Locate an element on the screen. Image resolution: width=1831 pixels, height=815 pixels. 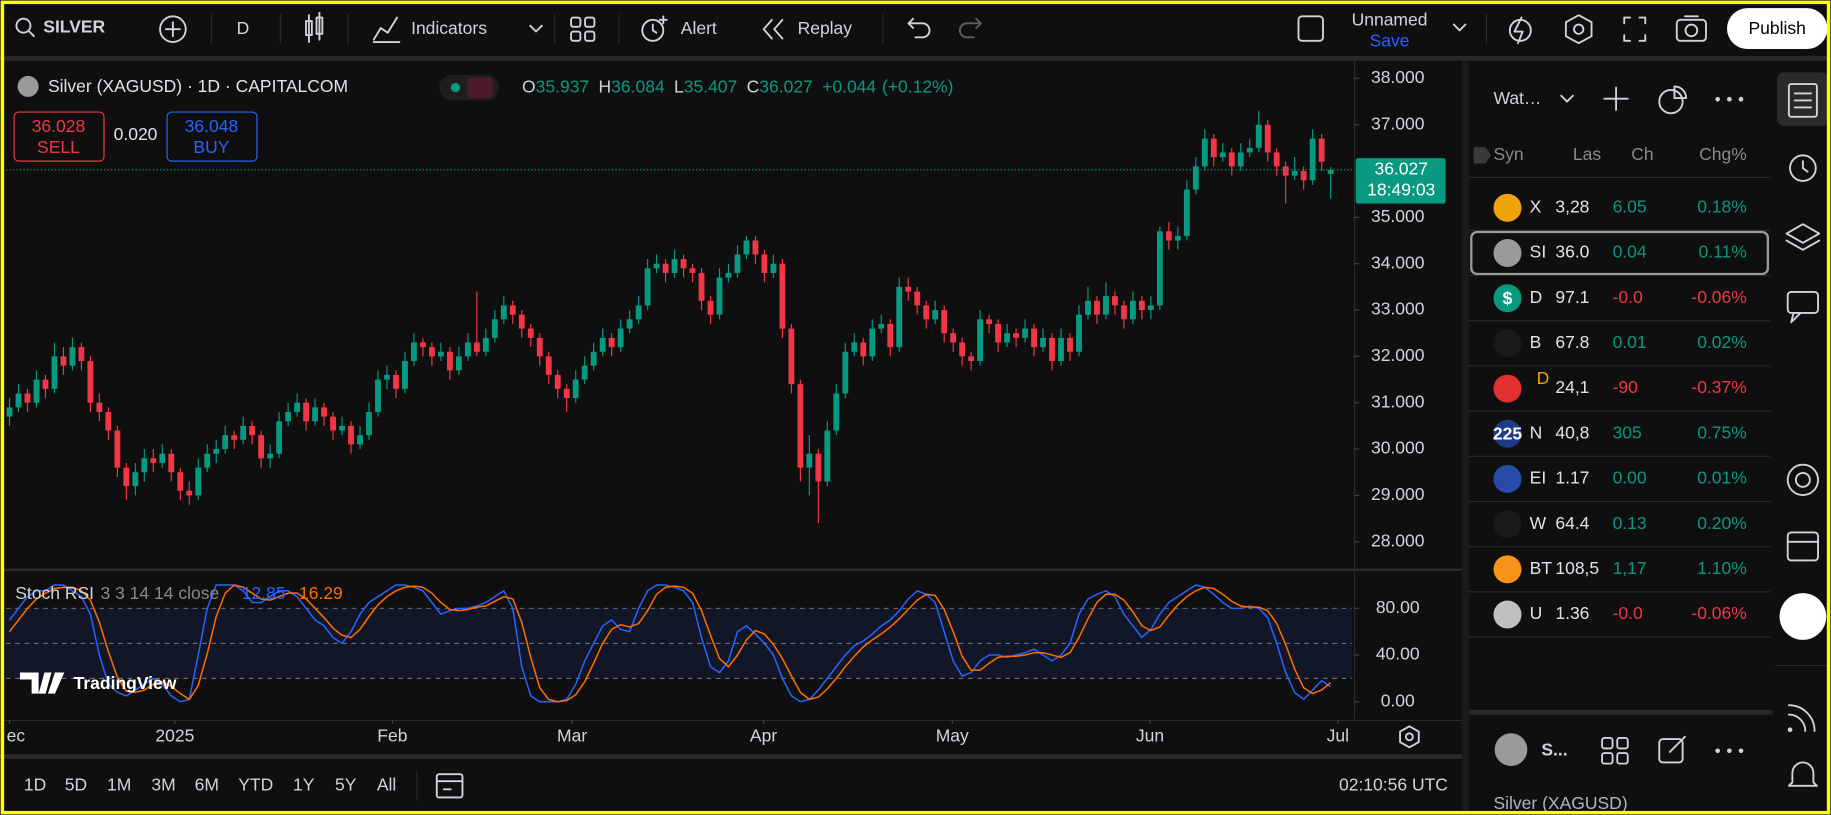
settings is located at coordinates (1578, 29).